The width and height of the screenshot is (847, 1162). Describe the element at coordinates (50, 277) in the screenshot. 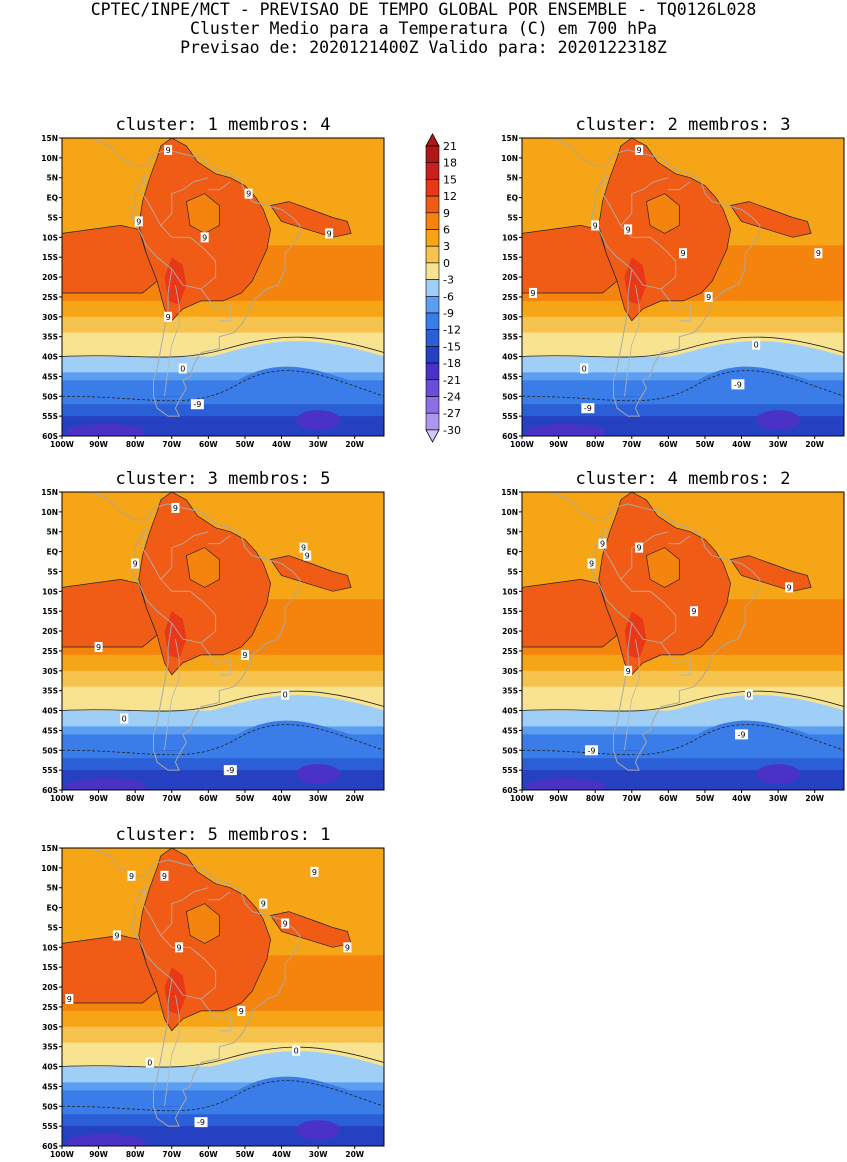

I see `lat-tick-label: 20S` at that location.